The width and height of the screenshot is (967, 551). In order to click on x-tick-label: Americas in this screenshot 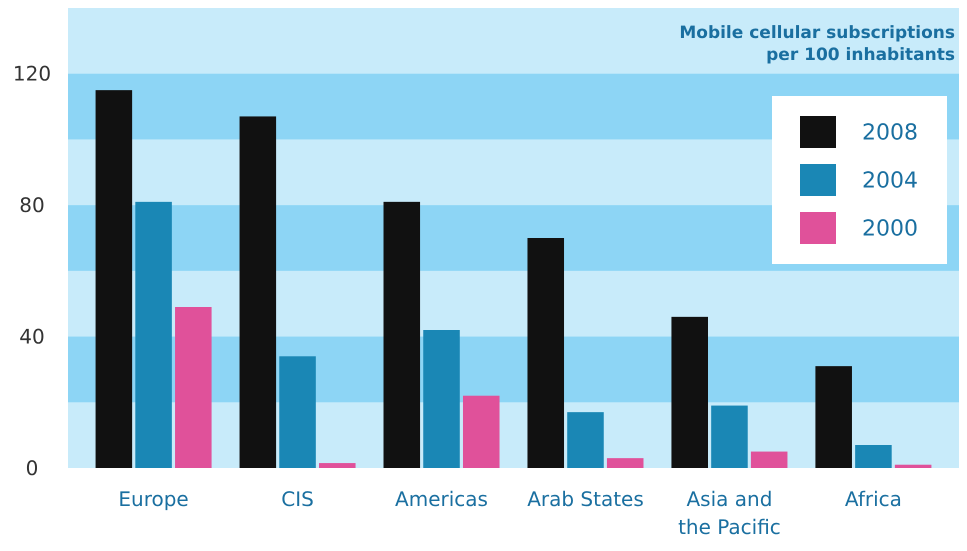, I will do `click(441, 499)`.